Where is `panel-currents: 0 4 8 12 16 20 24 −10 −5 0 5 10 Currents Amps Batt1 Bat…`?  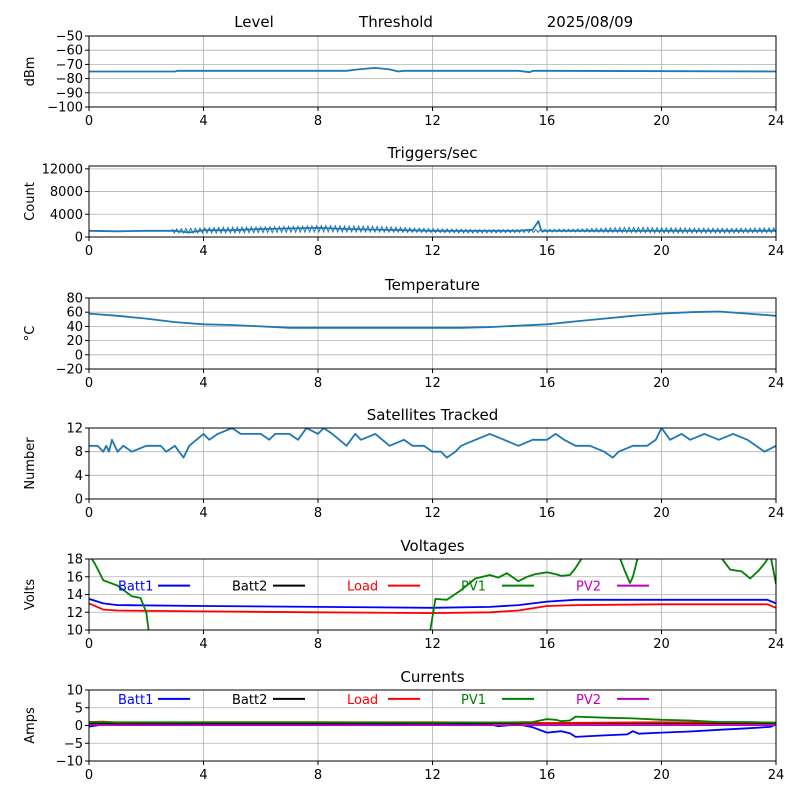
panel-currents: 0 4 8 12 16 20 24 −10 −5 0 5 10 Currents Amps Batt1 Bat… is located at coordinates (403, 725).